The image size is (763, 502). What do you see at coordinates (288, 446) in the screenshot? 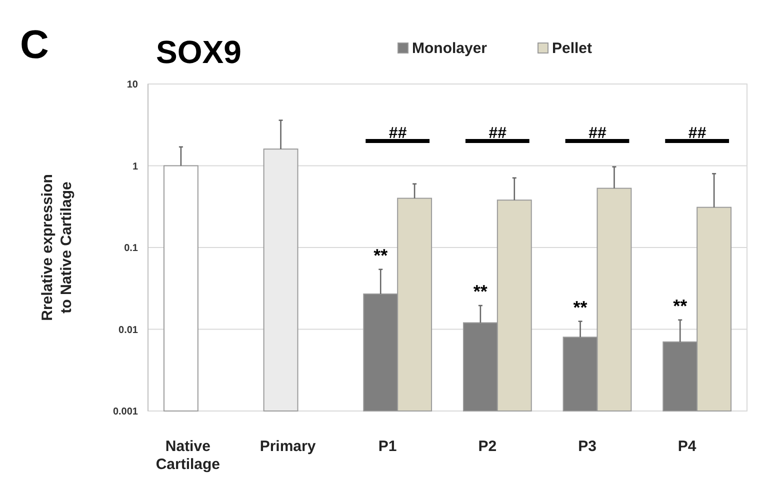
I see `x-tick-label: Primary` at bounding box center [288, 446].